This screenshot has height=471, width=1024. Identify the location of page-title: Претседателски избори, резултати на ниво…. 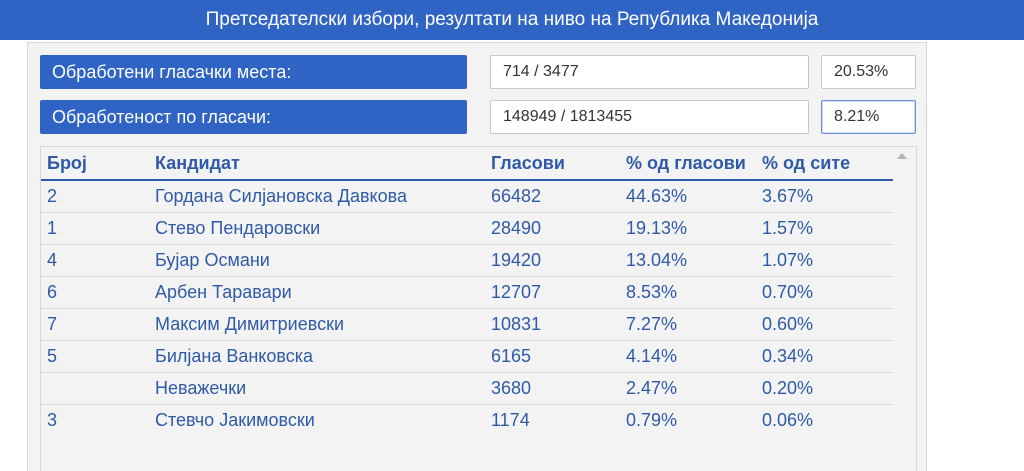
(512, 20).